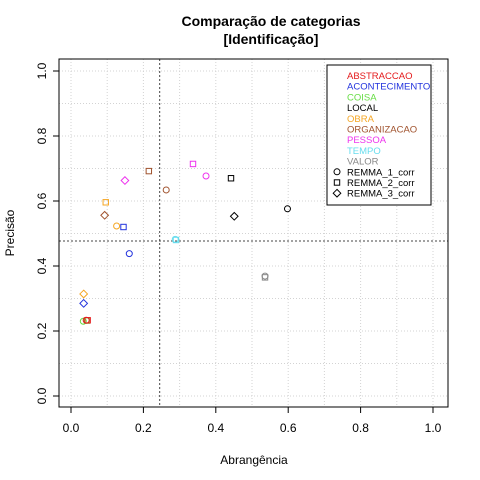  What do you see at coordinates (254, 460) in the screenshot?
I see `x-axis-label: Abrangência` at bounding box center [254, 460].